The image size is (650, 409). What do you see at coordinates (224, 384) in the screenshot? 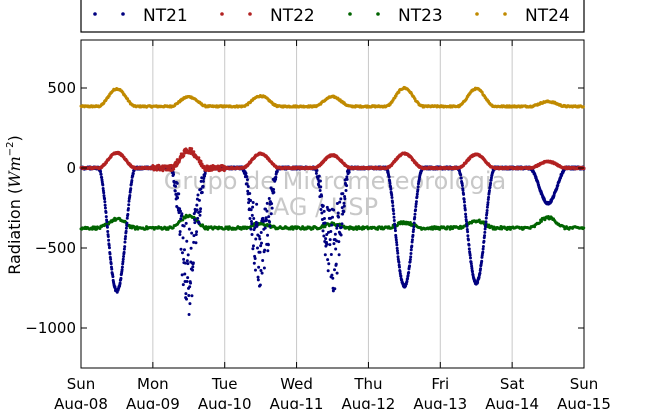
I see `x-tick-label-day: Tue` at bounding box center [224, 384].